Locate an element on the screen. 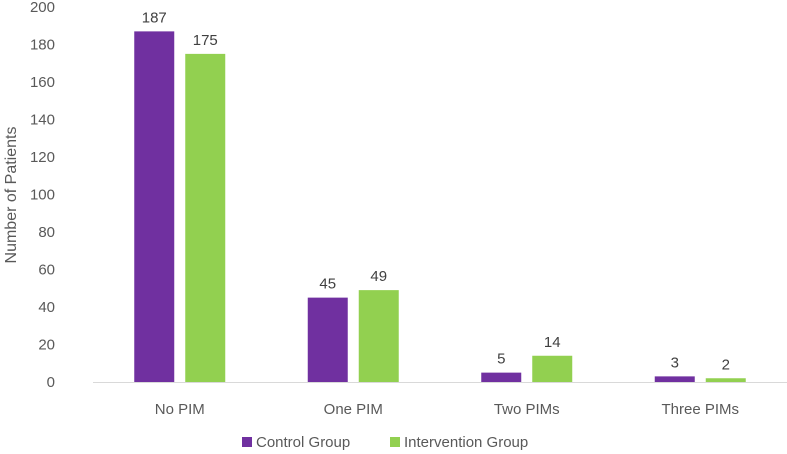 The height and width of the screenshot is (454, 787). y-tick-label: 80 is located at coordinates (46, 232).